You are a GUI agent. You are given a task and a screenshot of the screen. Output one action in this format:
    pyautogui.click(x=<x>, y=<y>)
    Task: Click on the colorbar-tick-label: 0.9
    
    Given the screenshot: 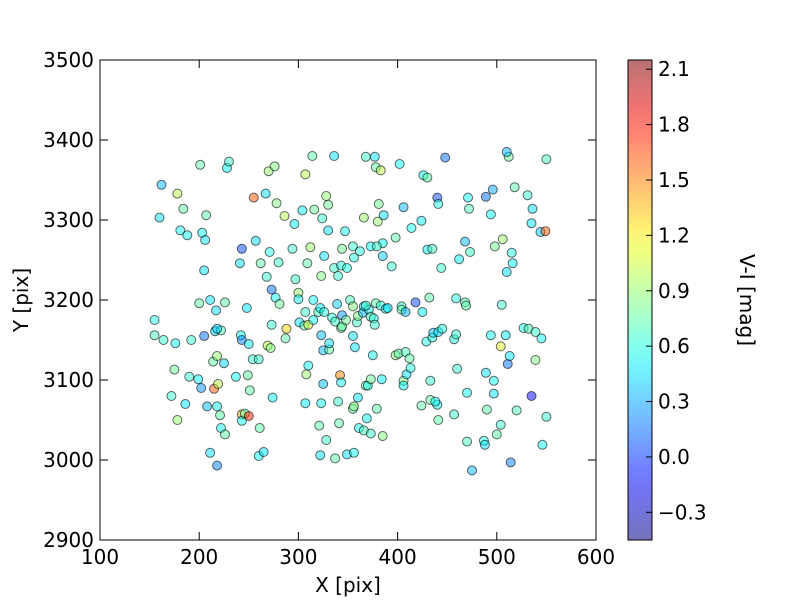 What is the action you would take?
    pyautogui.click(x=674, y=291)
    